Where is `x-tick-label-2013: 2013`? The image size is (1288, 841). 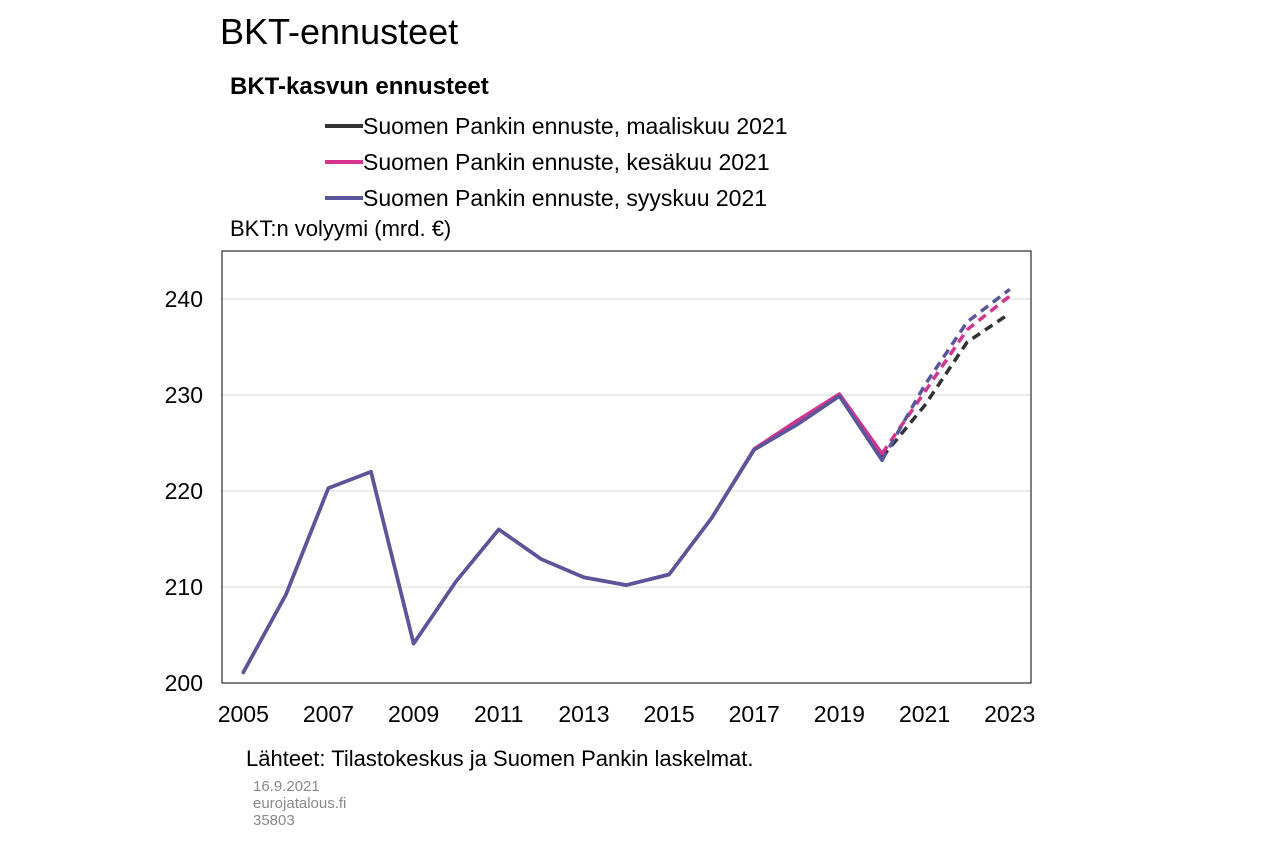
x-tick-label-2013: 2013 is located at coordinates (583, 714).